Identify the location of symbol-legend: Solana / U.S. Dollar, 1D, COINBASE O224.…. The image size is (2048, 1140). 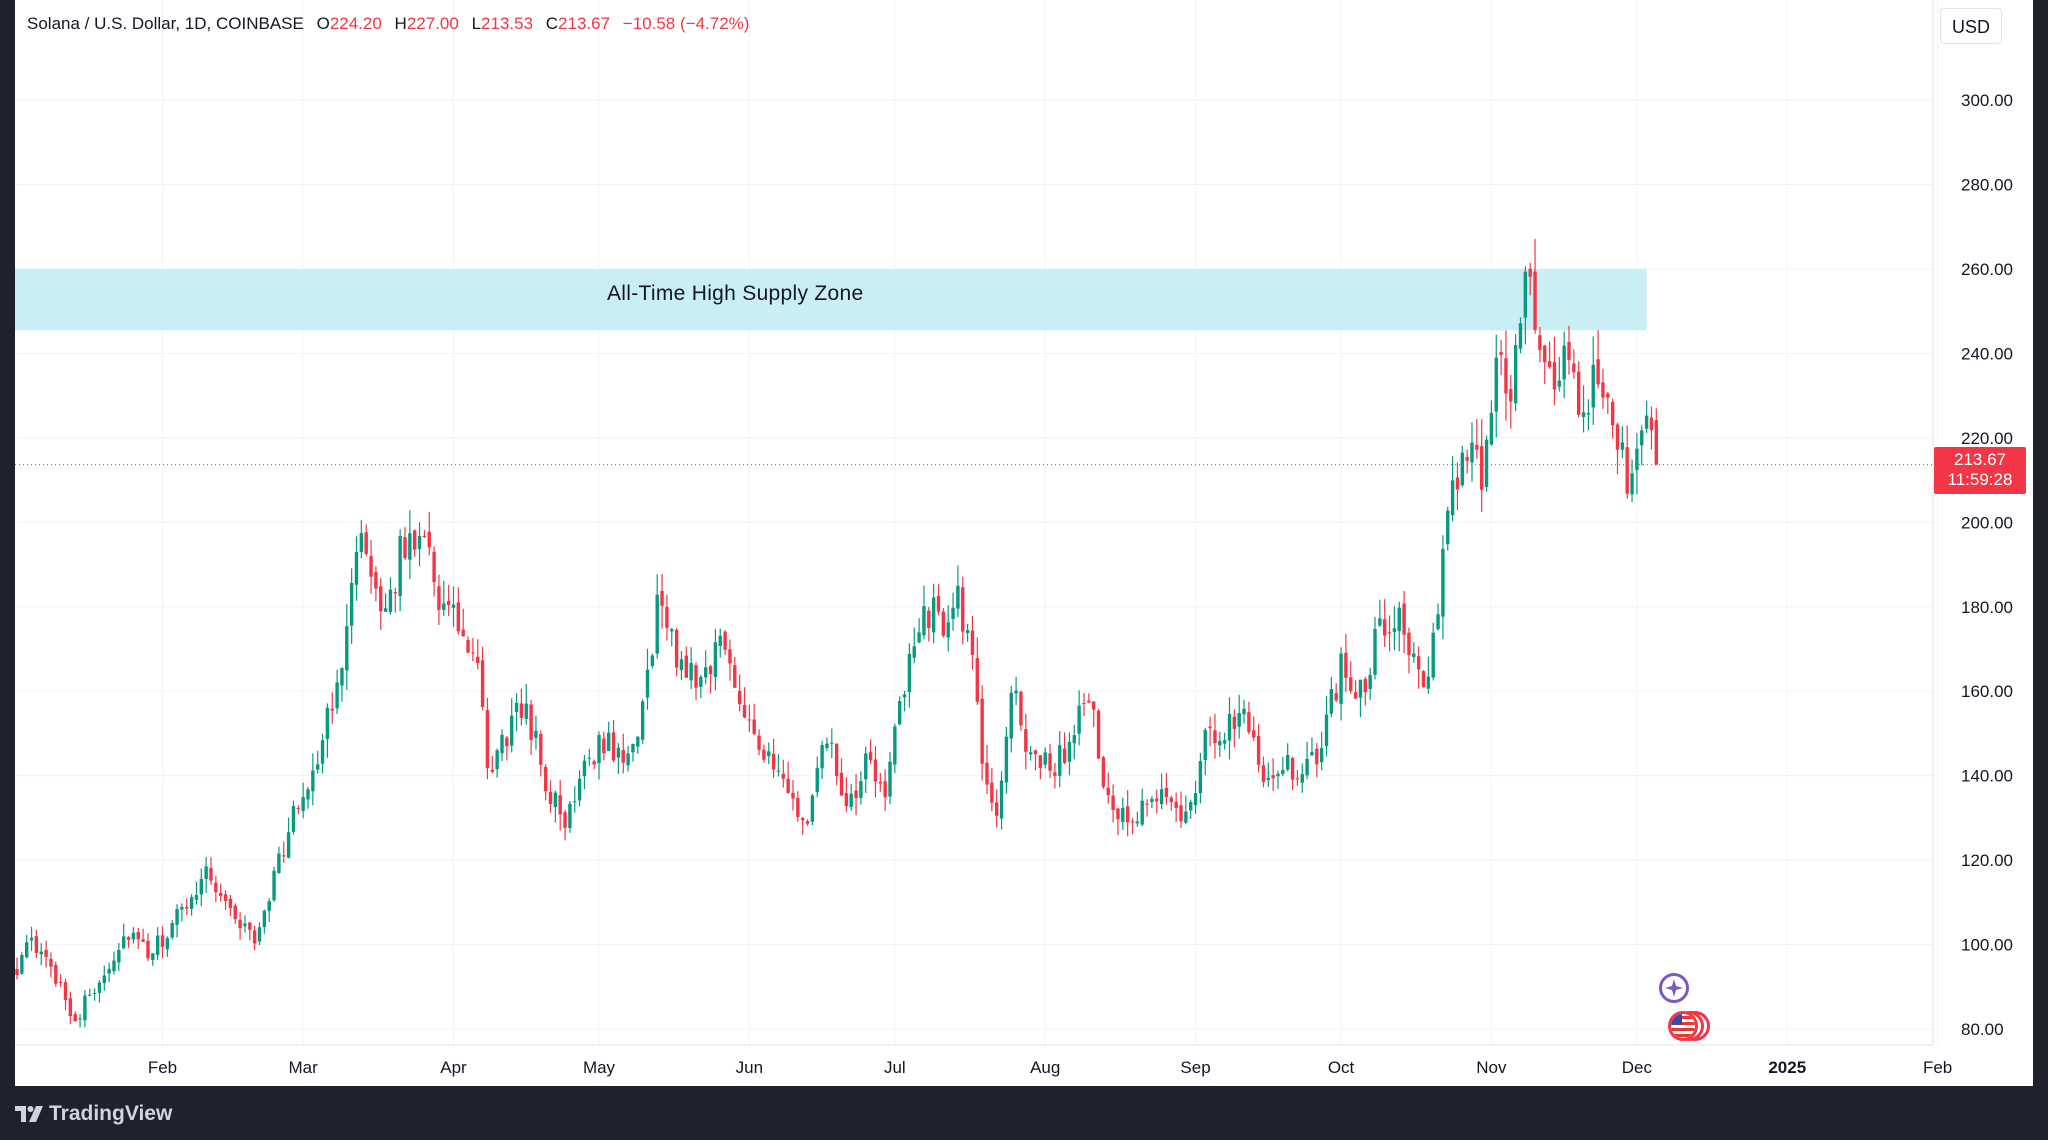
(388, 24).